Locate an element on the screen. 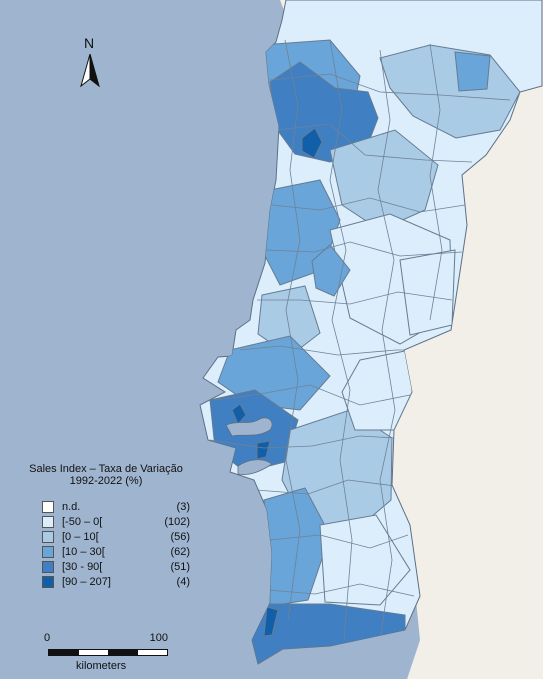  algarve-high-value-municipality is located at coordinates (271, 621).